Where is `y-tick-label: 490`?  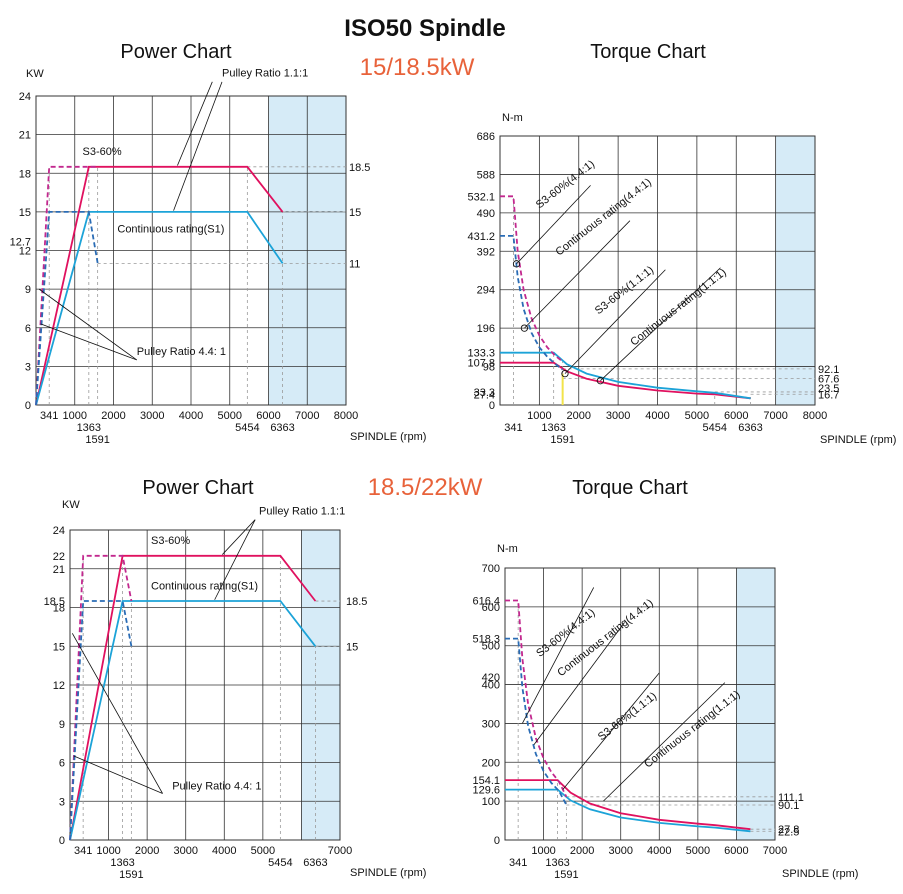
y-tick-label: 490 is located at coordinates (486, 214).